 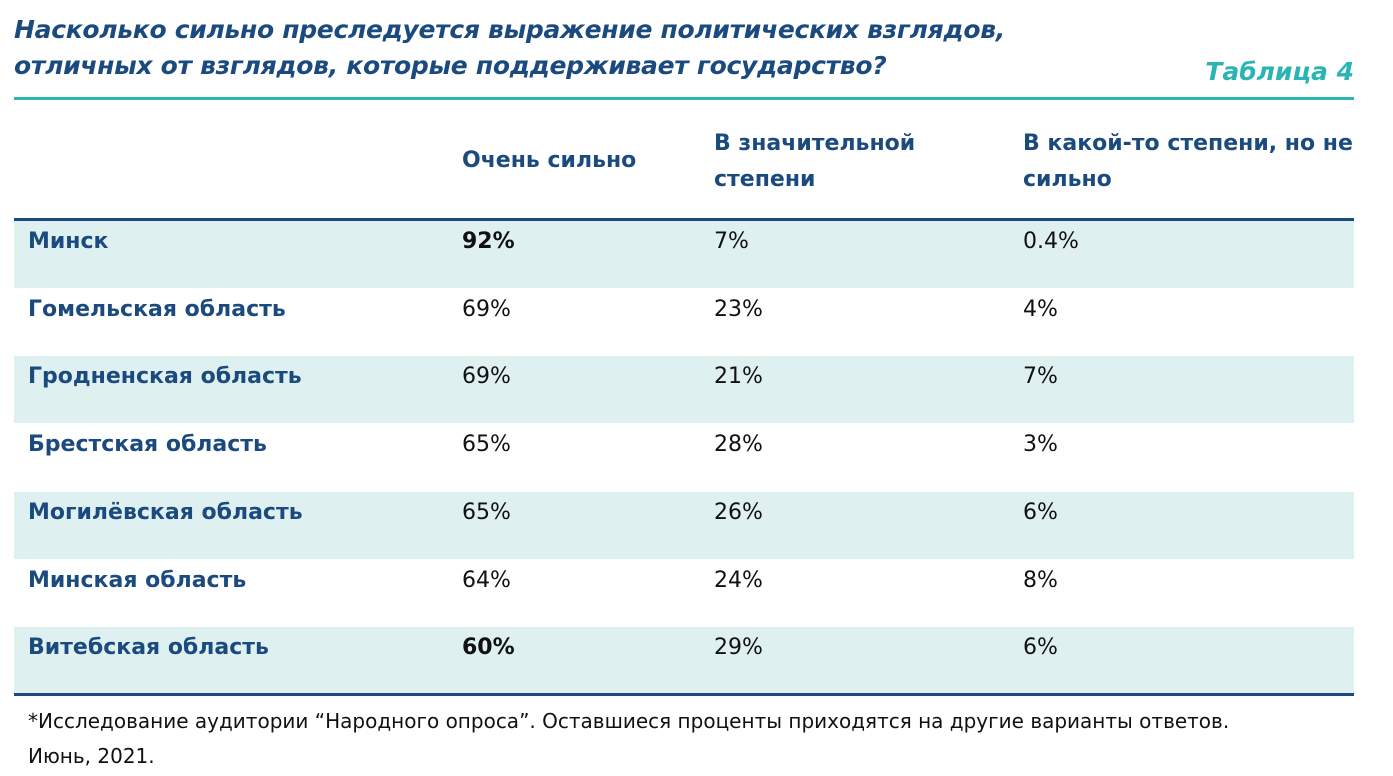 What do you see at coordinates (1040, 445) in the screenshot?
I see `cell-value: 3%` at bounding box center [1040, 445].